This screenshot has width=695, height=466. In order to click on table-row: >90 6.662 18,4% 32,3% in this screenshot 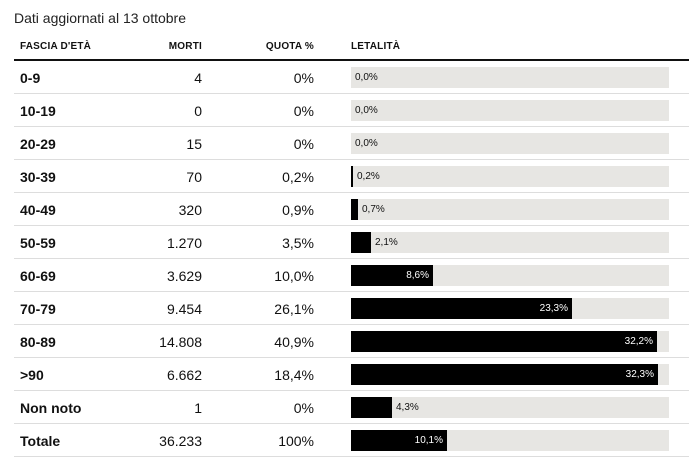, I will do `click(351, 374)`.